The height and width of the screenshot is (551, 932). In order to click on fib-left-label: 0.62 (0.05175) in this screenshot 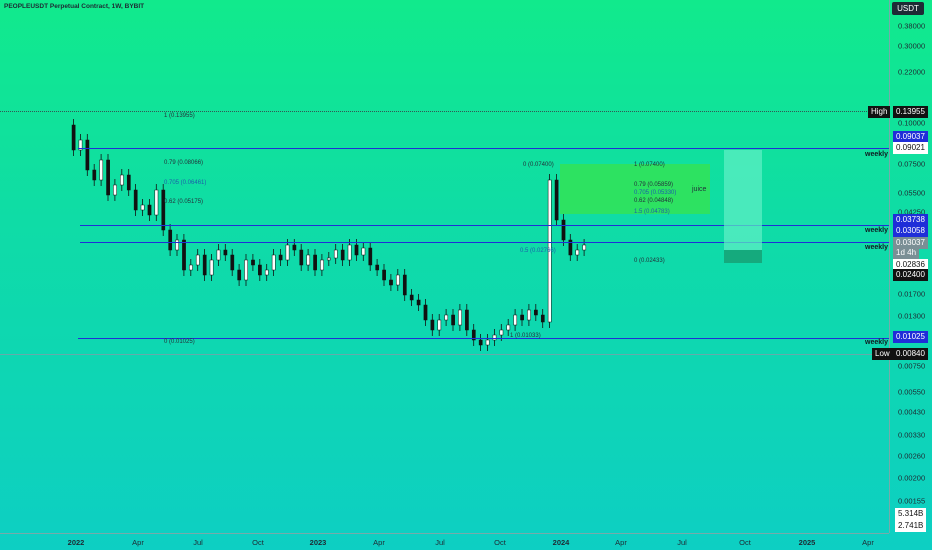, I will do `click(184, 202)`.